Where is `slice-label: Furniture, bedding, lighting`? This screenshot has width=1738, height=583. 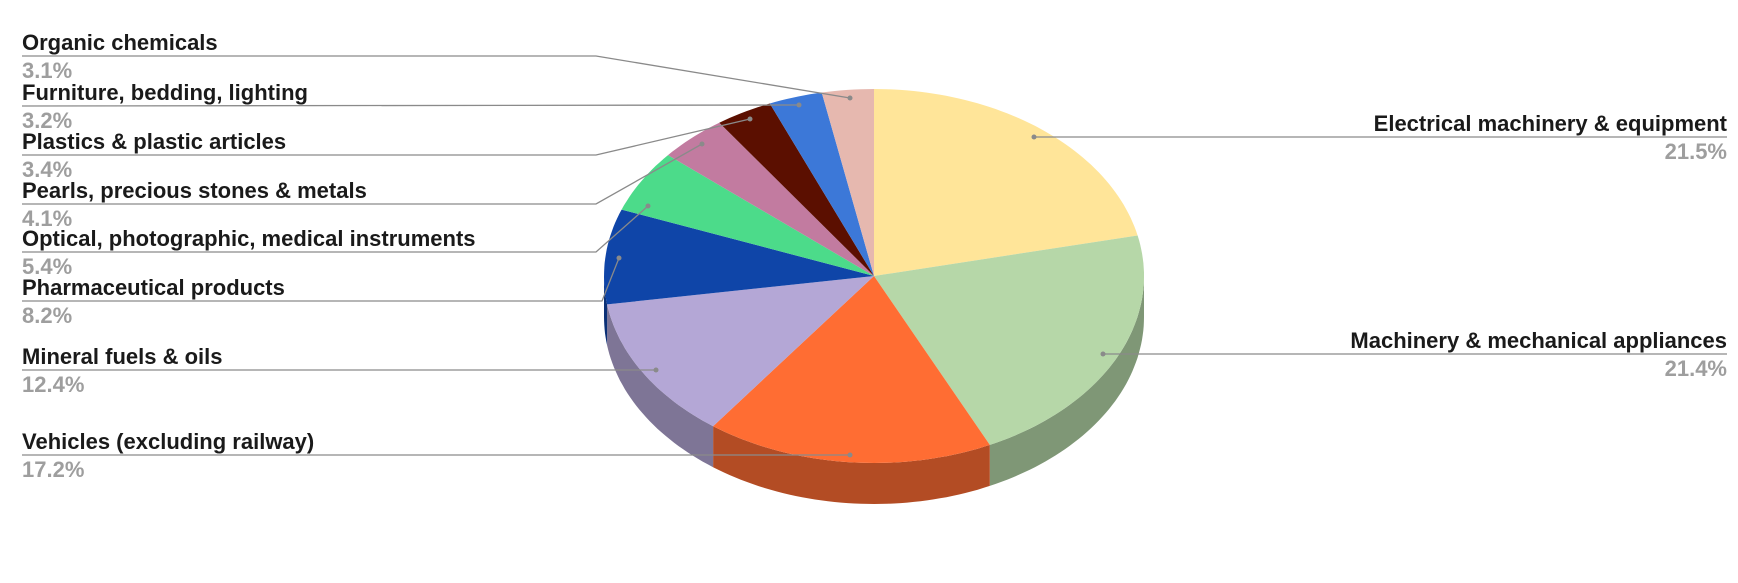 slice-label: Furniture, bedding, lighting is located at coordinates (165, 92).